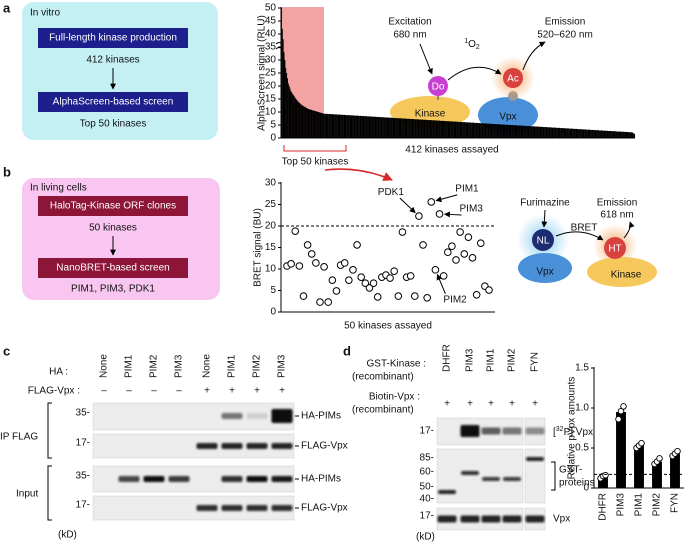 Image resolution: width=685 pixels, height=544 pixels. What do you see at coordinates (560, 429) in the screenshot?
I see `superscript: 32` at bounding box center [560, 429].